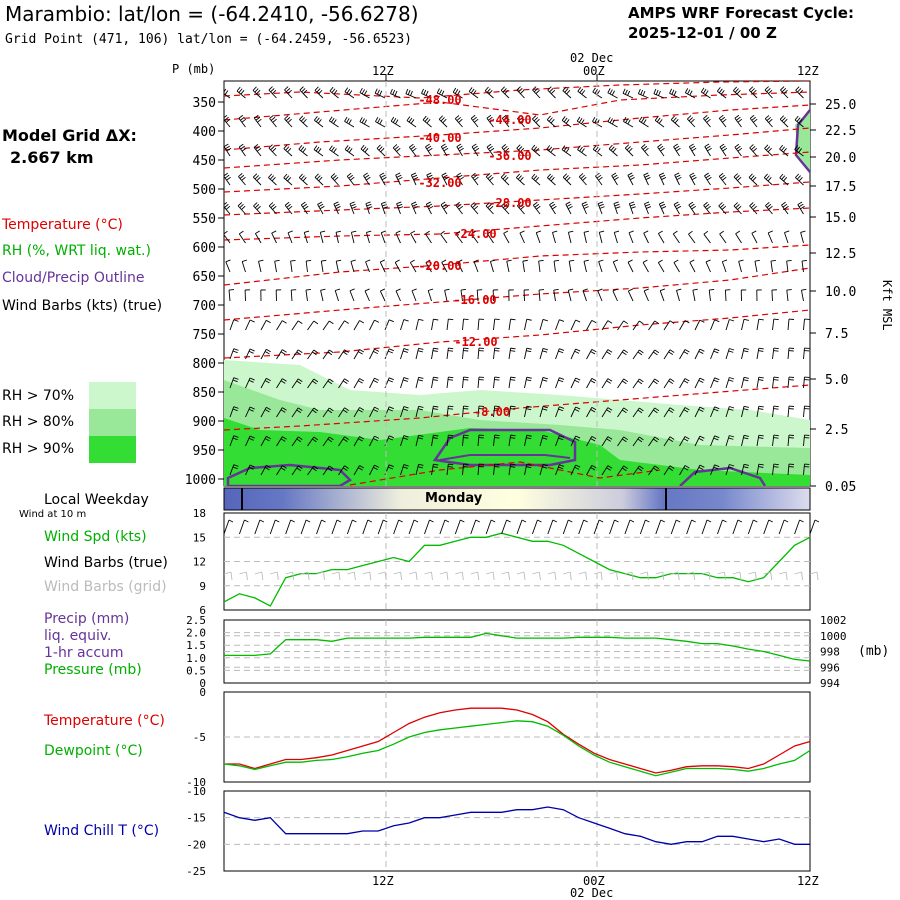 The height and width of the screenshot is (900, 900). Describe the element at coordinates (517, 647) in the screenshot. I see `pressure-line` at that location.